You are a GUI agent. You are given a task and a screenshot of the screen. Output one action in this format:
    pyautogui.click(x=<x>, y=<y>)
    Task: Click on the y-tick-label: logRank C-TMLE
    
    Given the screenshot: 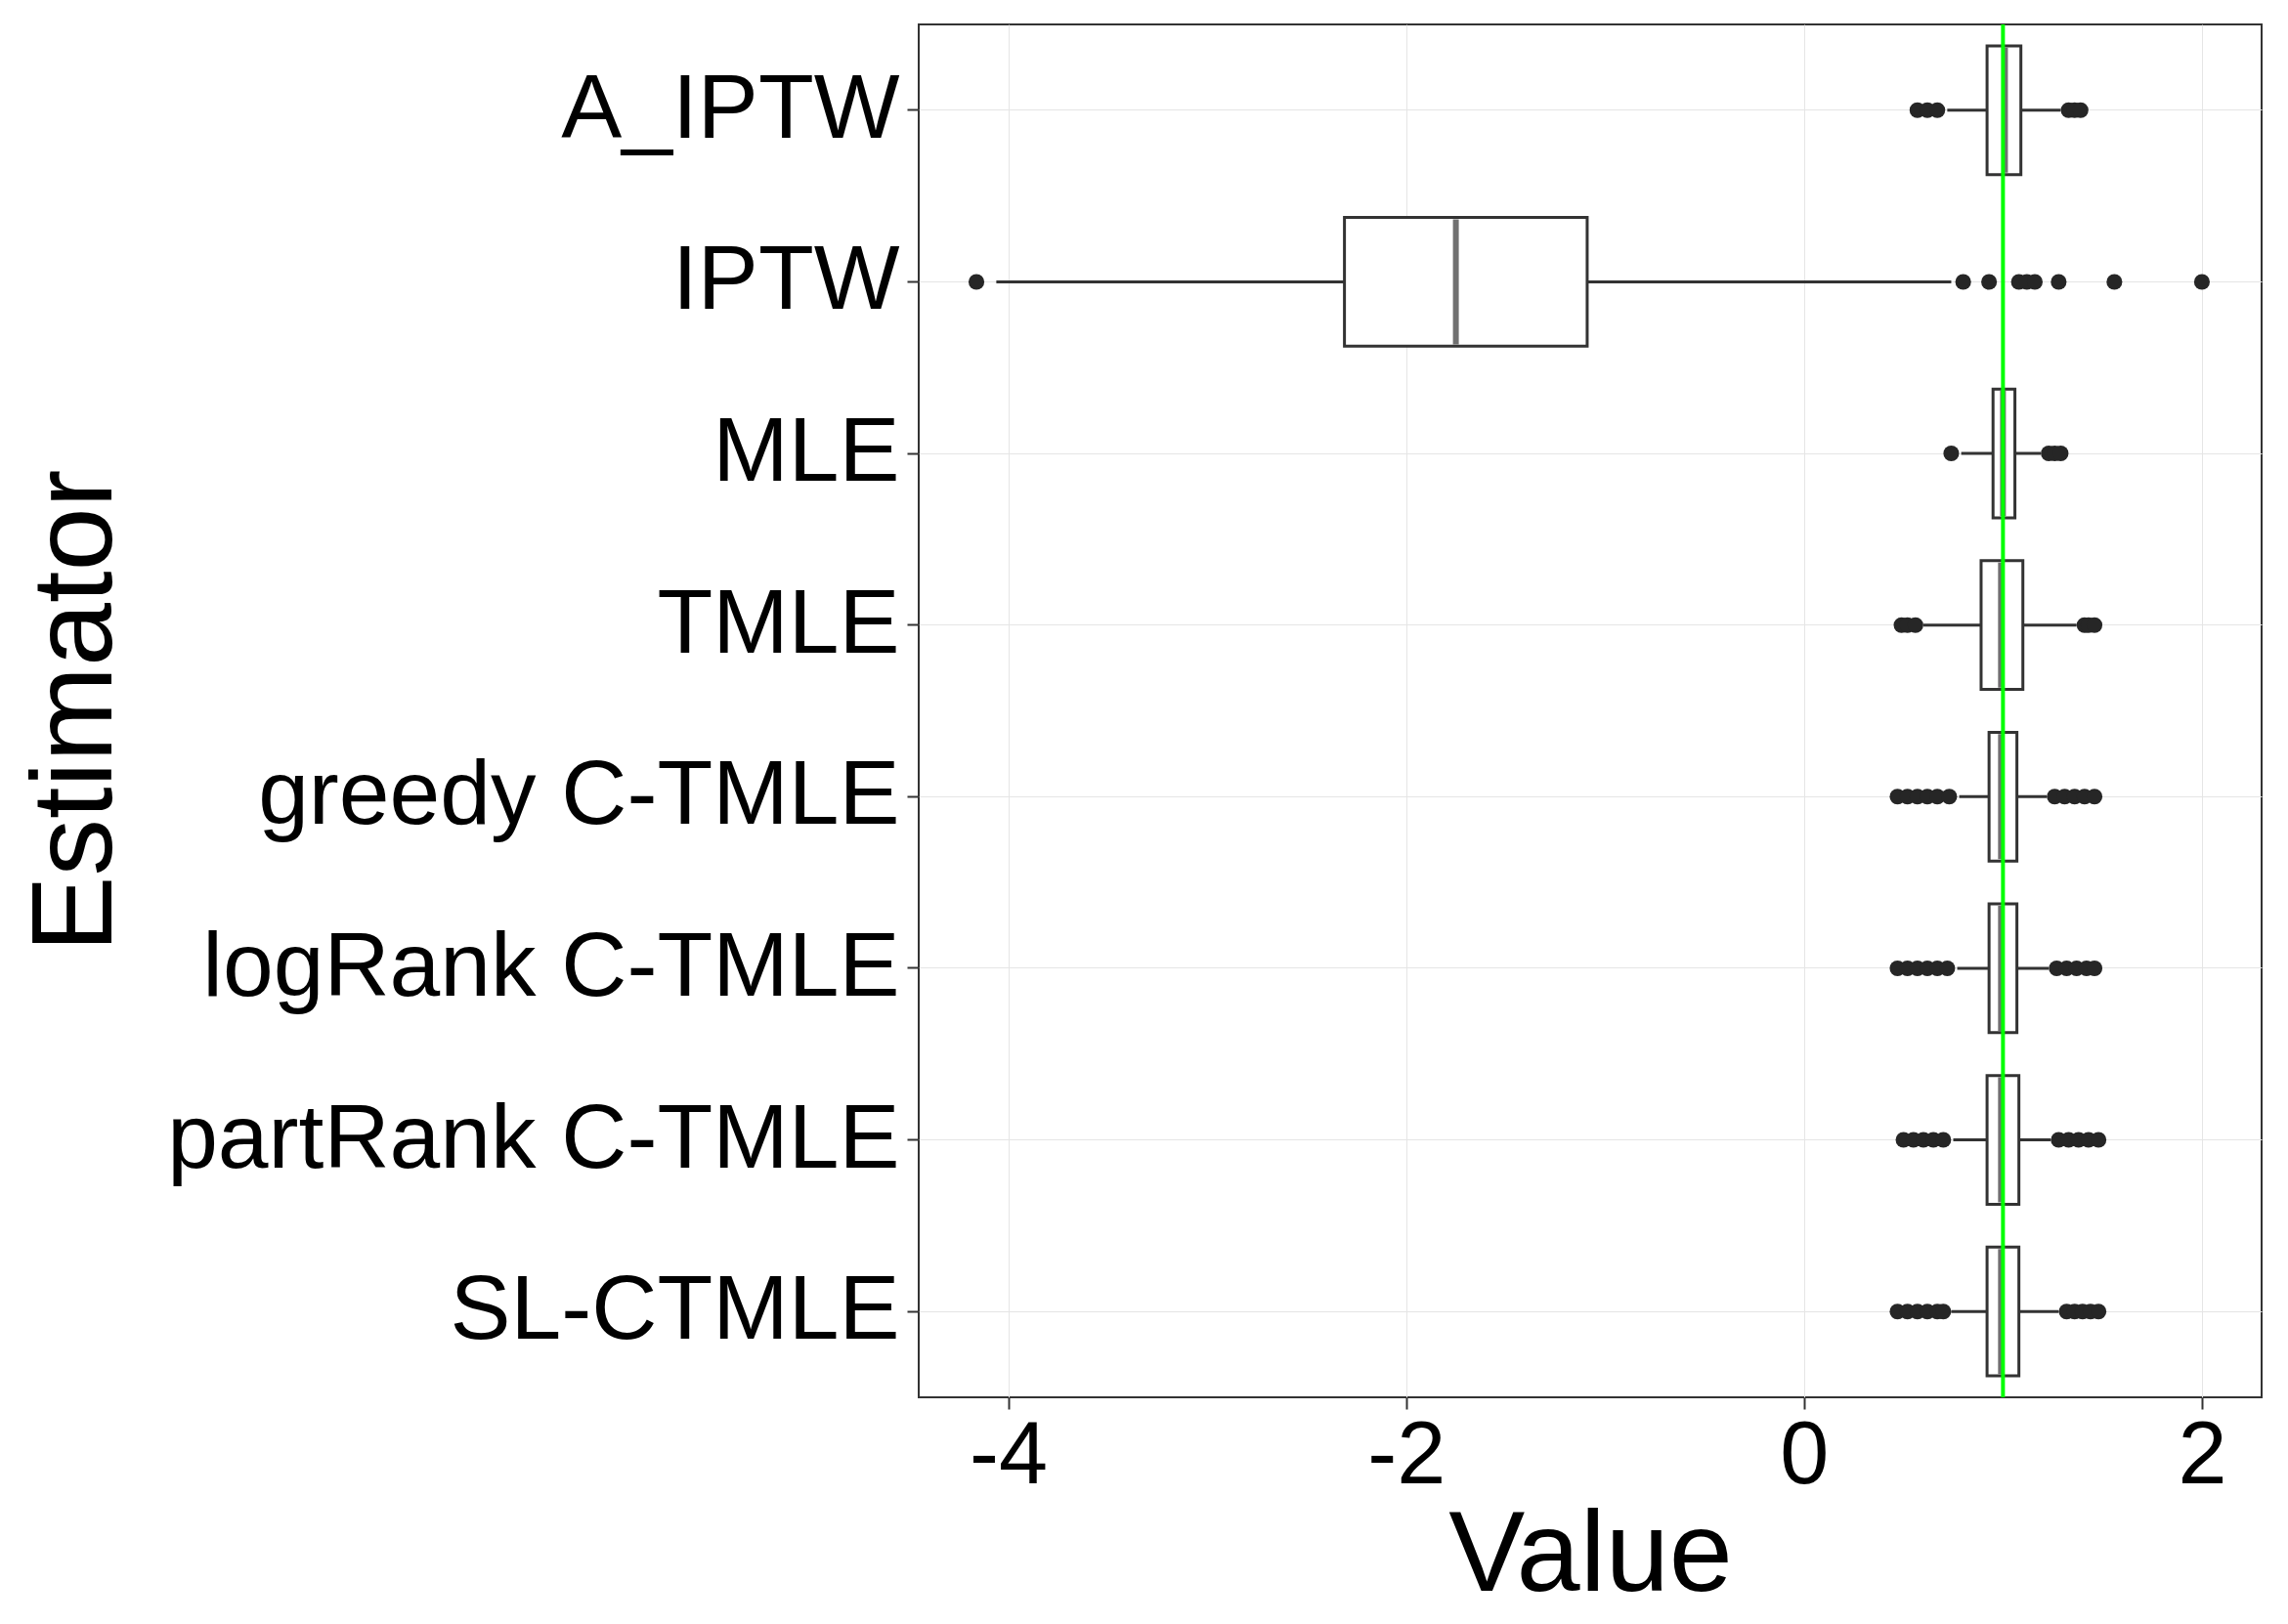 What is the action you would take?
    pyautogui.click(x=551, y=964)
    